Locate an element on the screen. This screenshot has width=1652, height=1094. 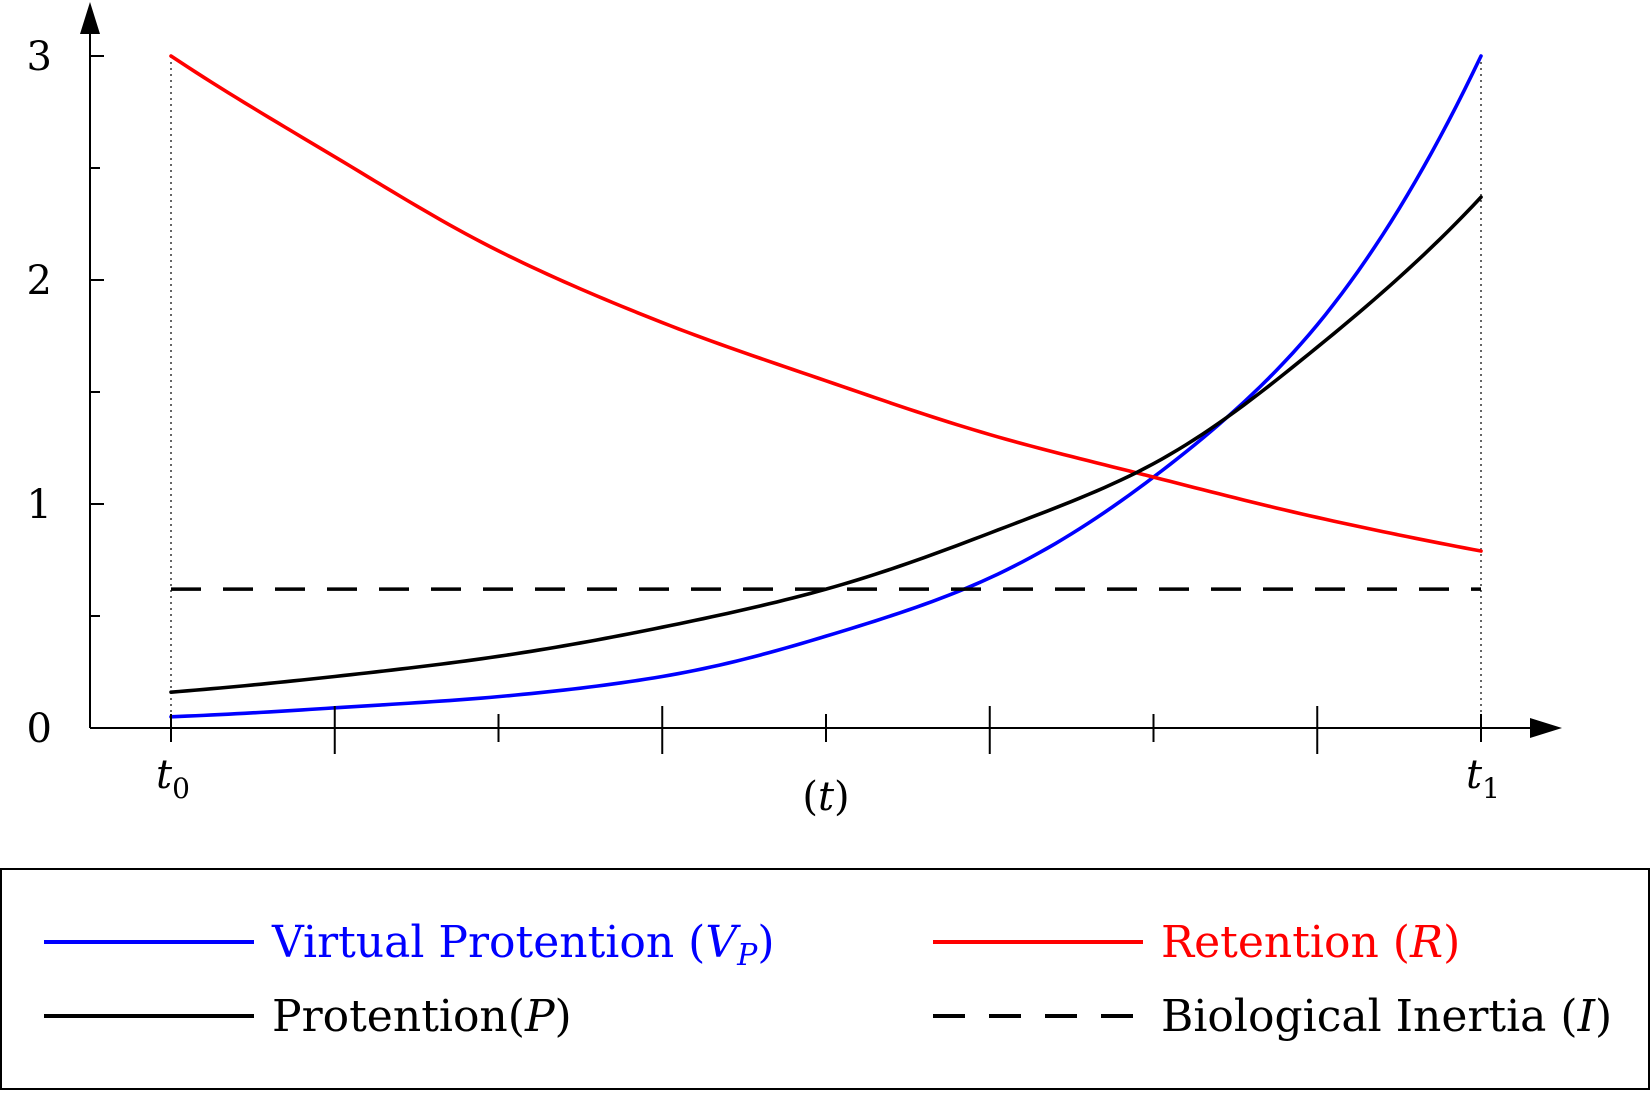
y-tick-label: 3 is located at coordinates (39, 57).